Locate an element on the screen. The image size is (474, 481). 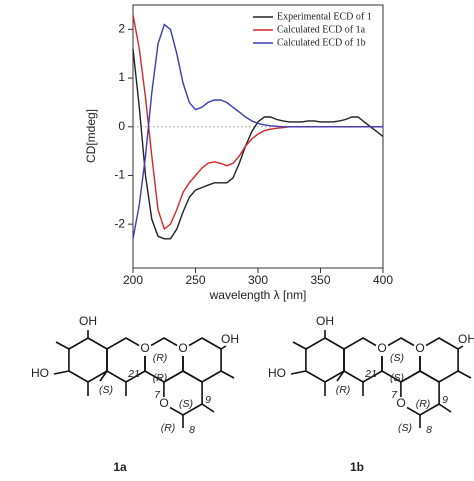
x-tick-label: 350 is located at coordinates (320, 280).